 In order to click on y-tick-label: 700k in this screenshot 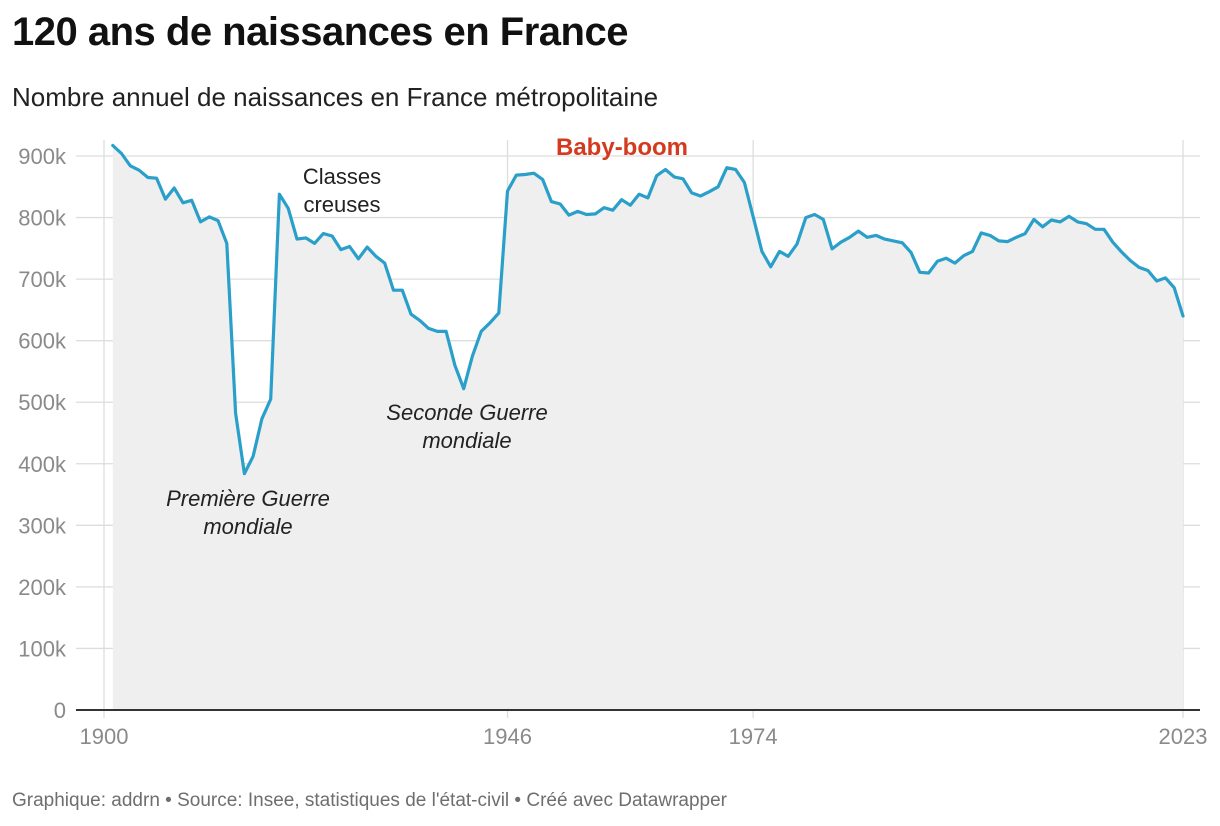, I will do `click(42, 279)`.